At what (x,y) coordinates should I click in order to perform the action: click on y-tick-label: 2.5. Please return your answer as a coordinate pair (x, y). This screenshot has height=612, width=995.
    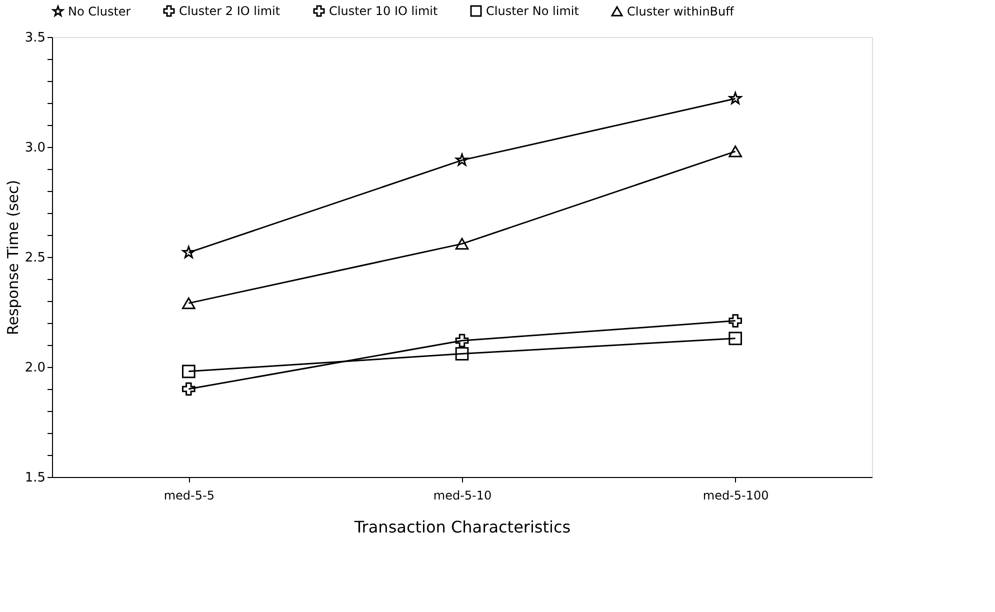
    Looking at the image, I should click on (35, 258).